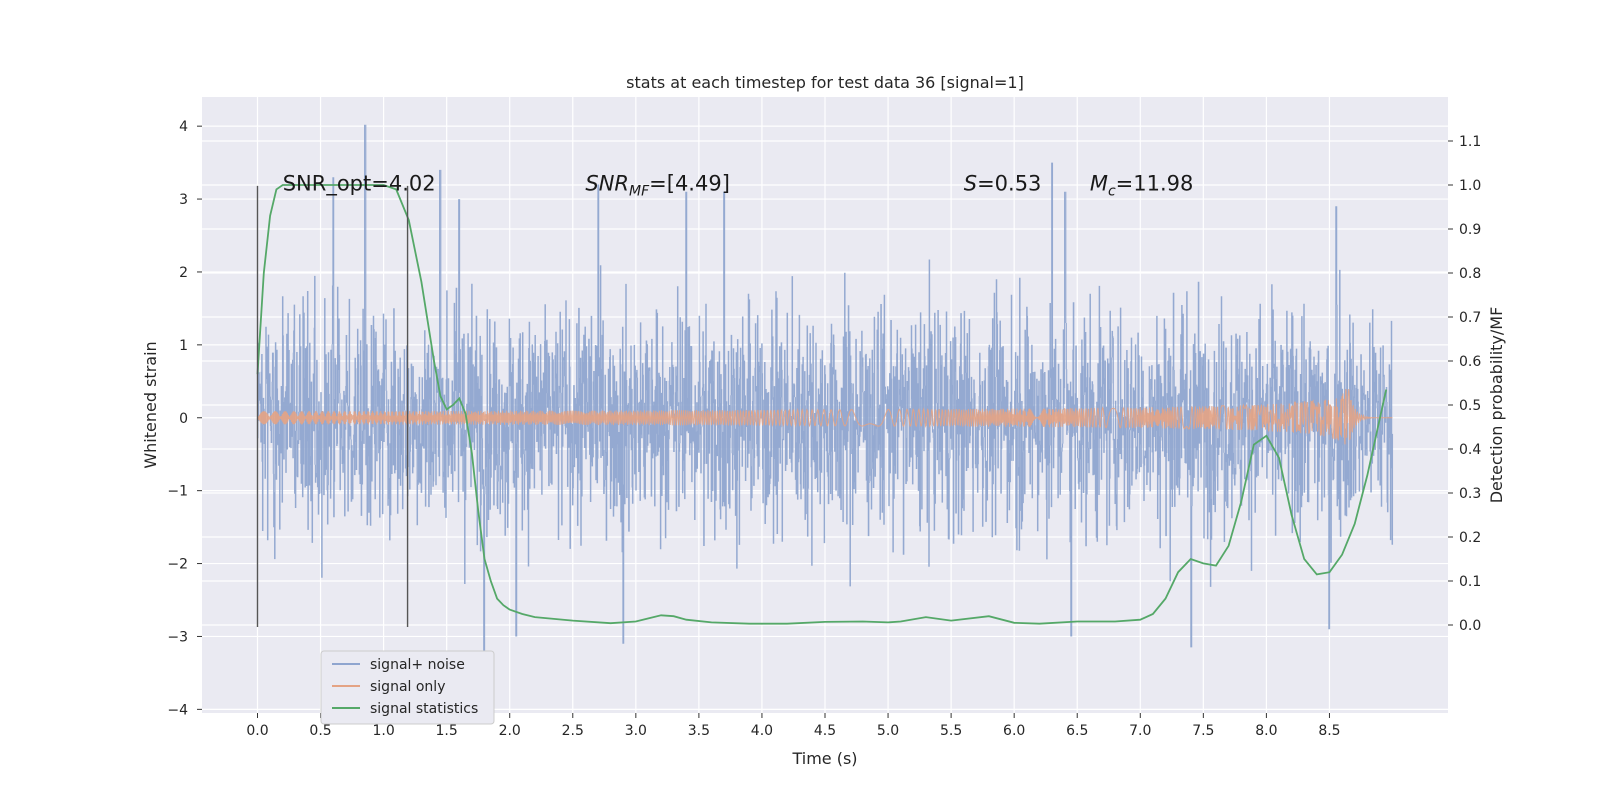  What do you see at coordinates (1470, 582) in the screenshot?
I see `y-right-tick-label: 0.1` at bounding box center [1470, 582].